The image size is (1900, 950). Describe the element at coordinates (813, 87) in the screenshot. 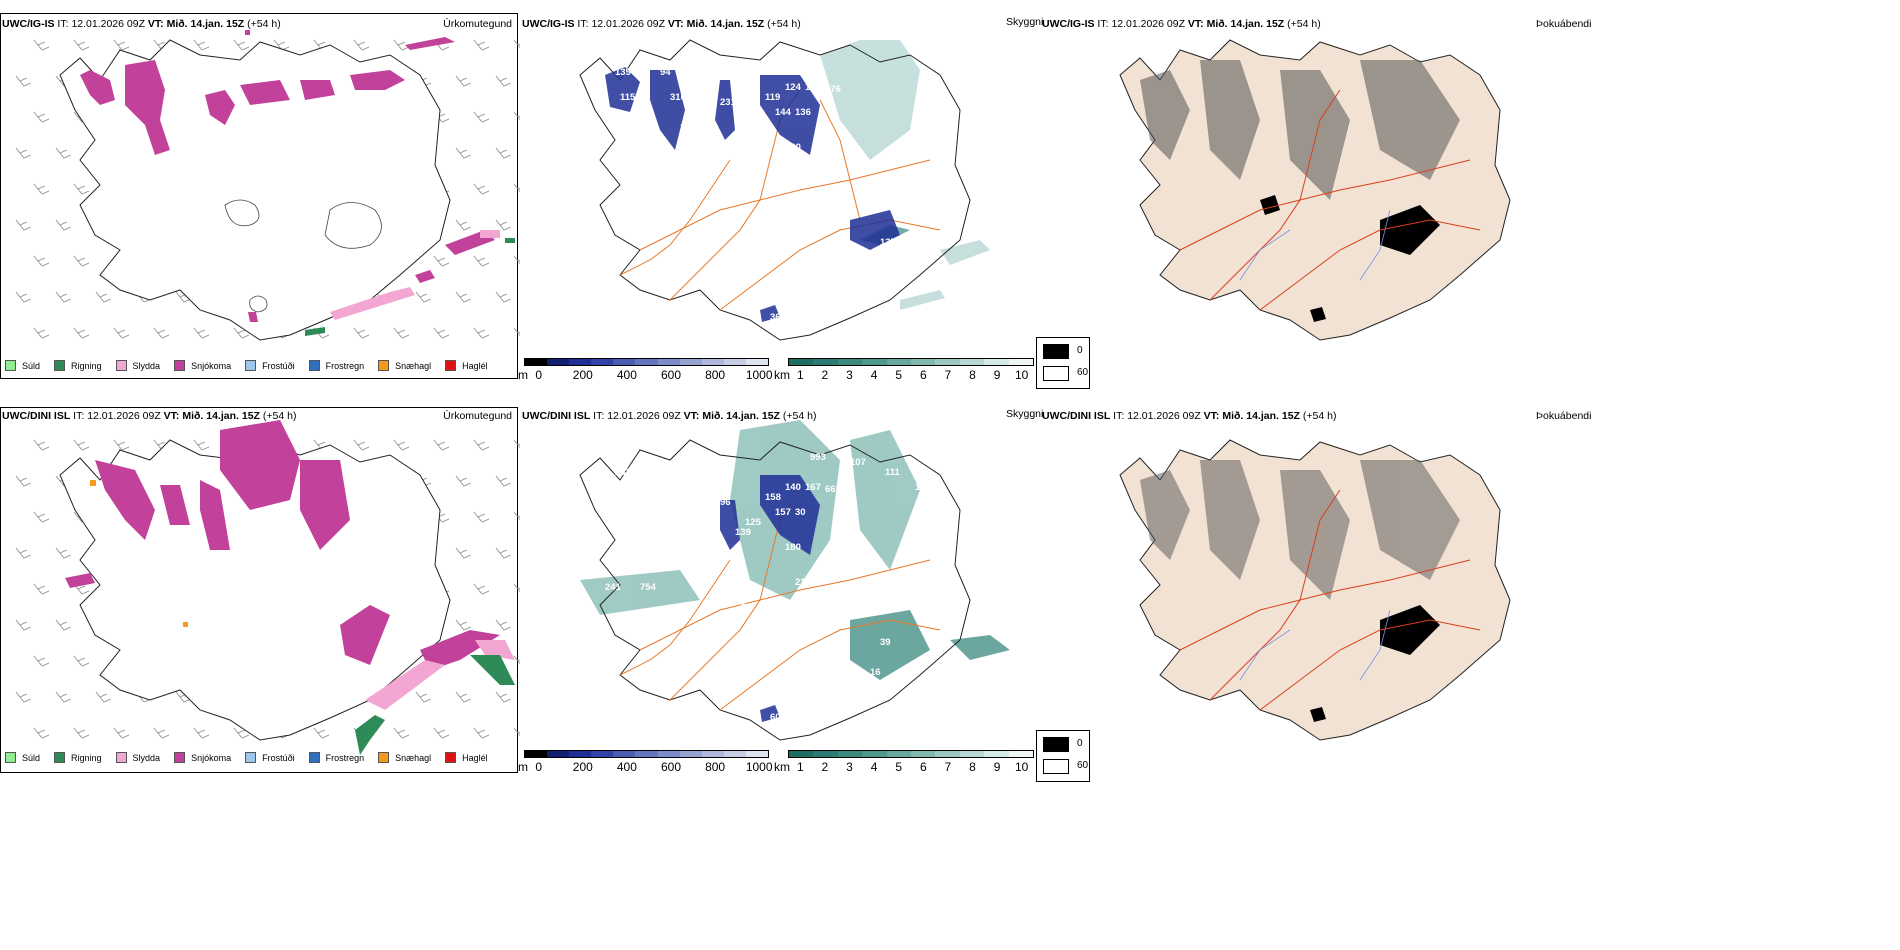

I see `visibility-number: 131` at that location.